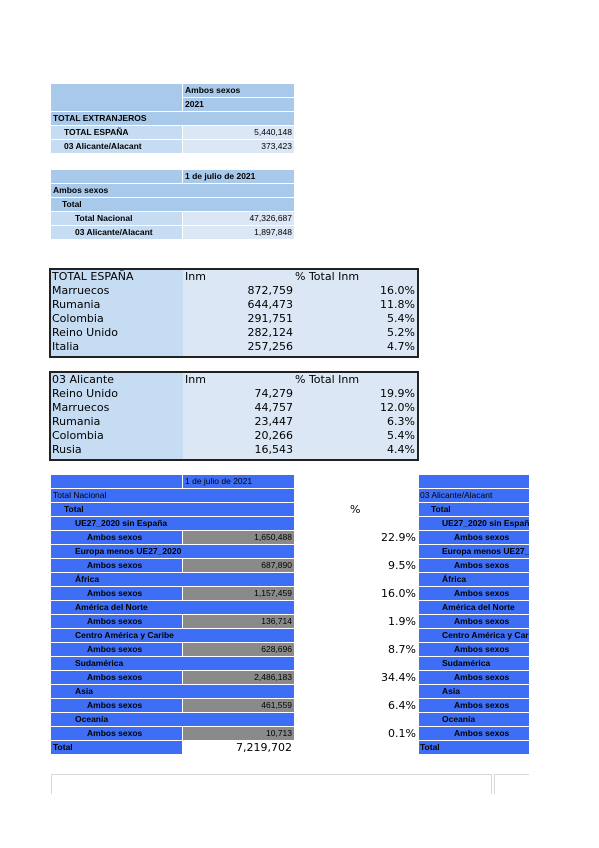  Describe the element at coordinates (274, 449) in the screenshot. I see `row-value: 16,543` at that location.